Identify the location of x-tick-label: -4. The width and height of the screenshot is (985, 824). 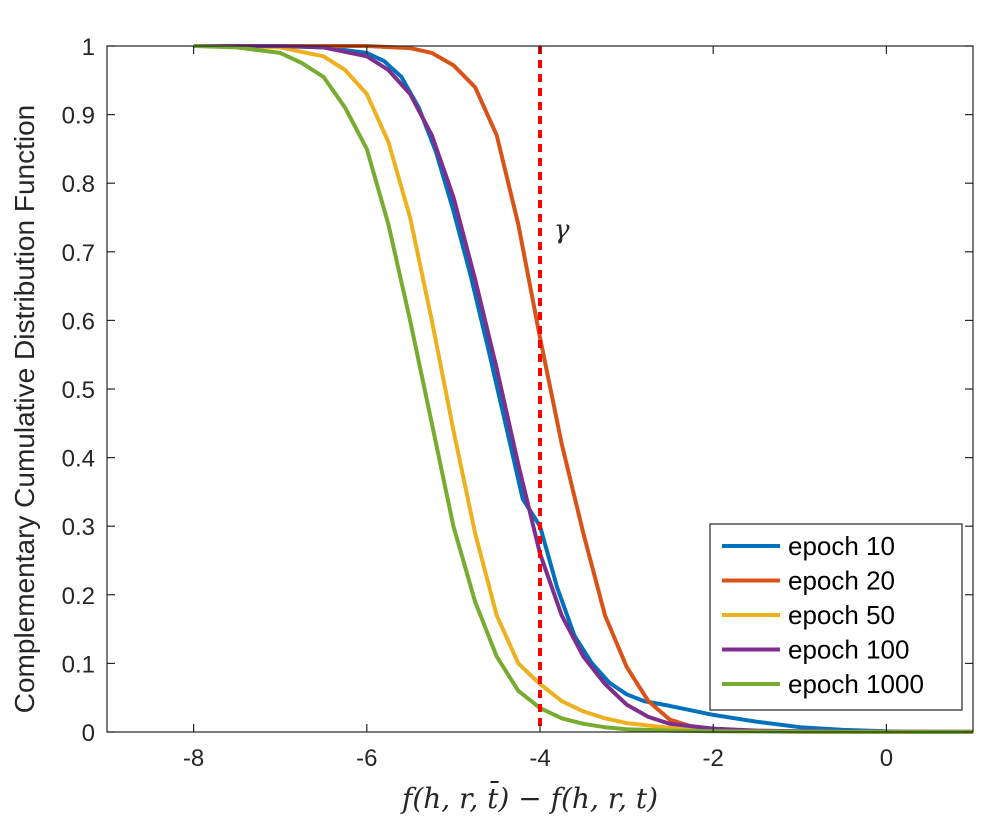
(539, 758).